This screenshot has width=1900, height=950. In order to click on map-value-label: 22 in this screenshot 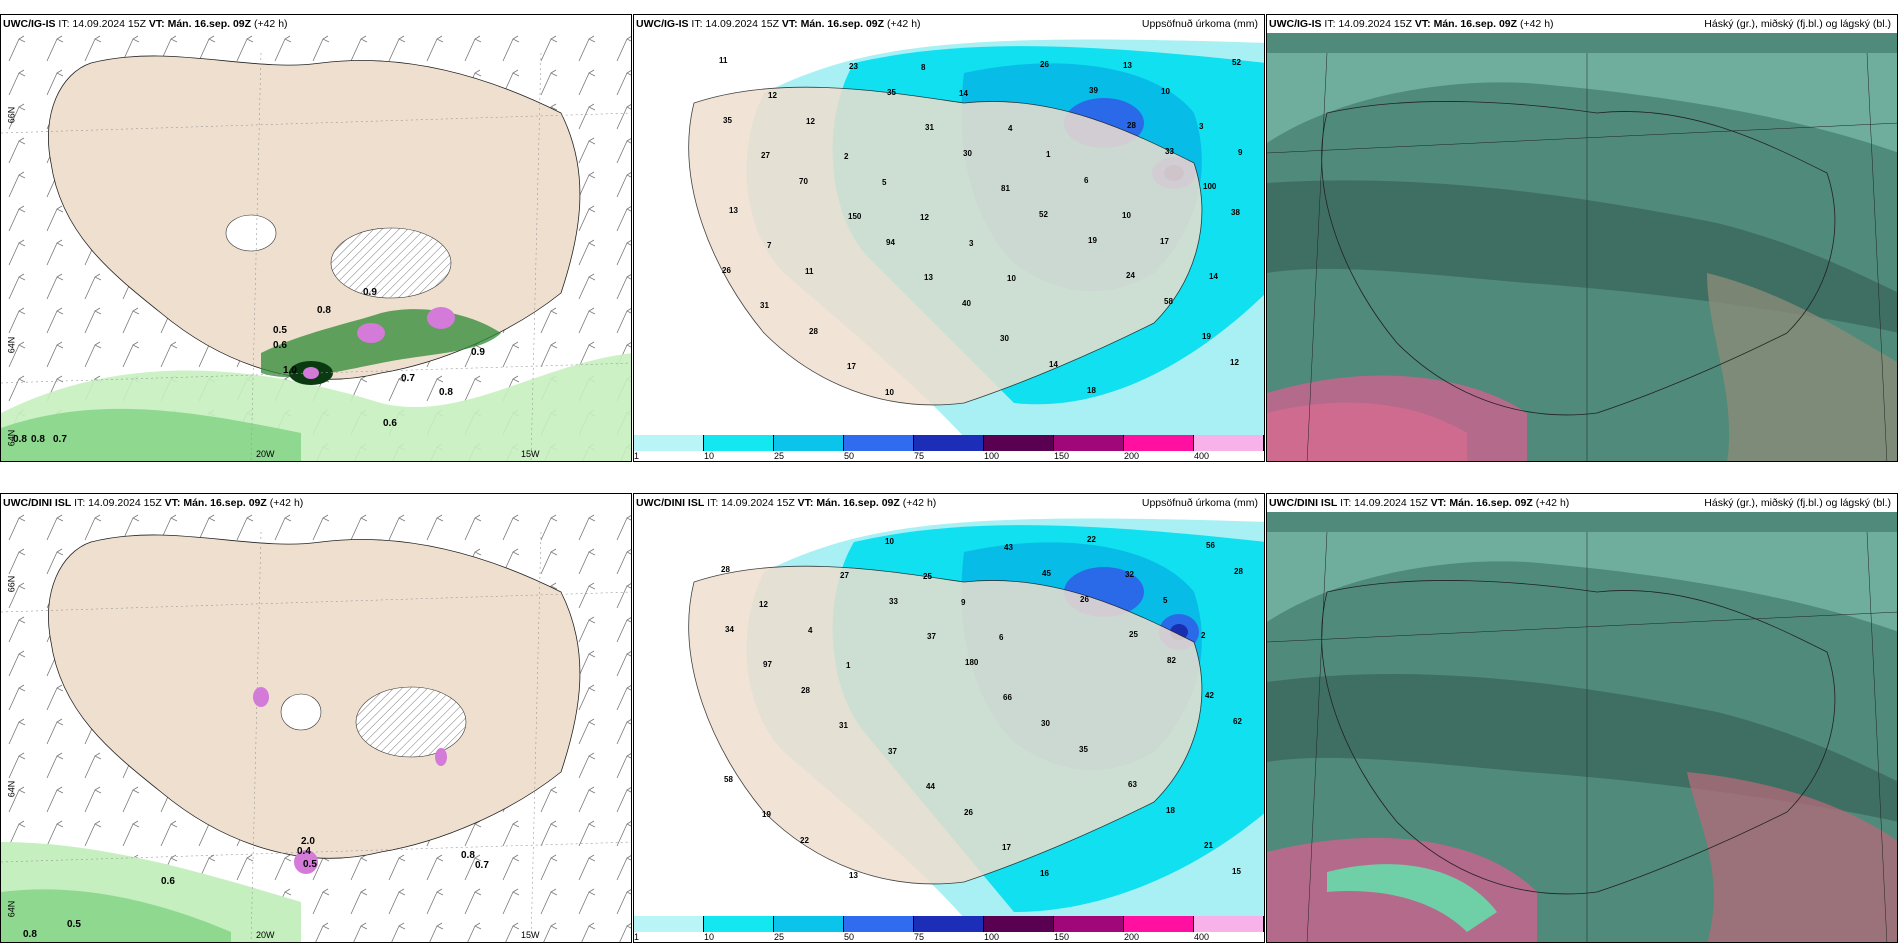, I will do `click(1091, 539)`.